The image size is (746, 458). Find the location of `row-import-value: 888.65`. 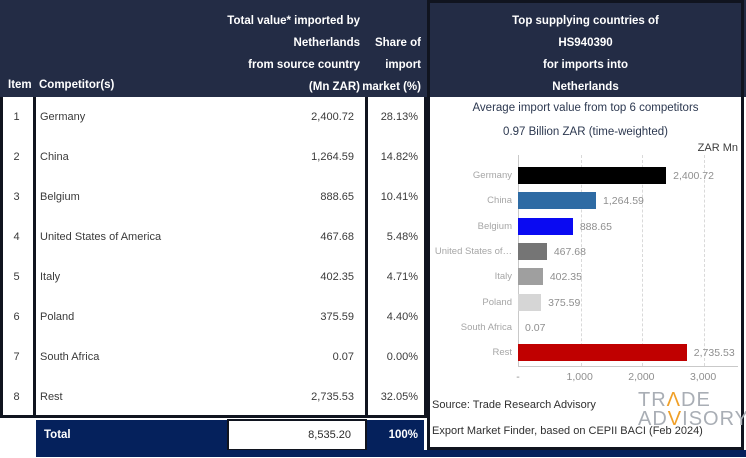

row-import-value: 888.65 is located at coordinates (337, 197).